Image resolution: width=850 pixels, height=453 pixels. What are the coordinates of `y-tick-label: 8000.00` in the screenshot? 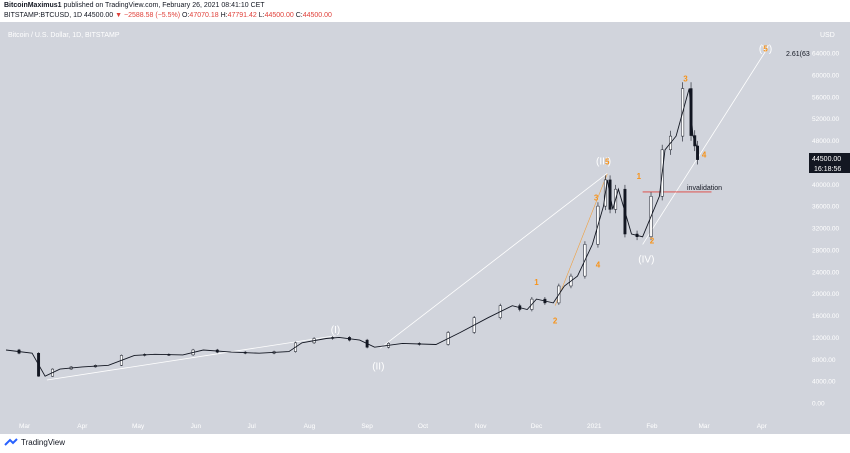 It's located at (824, 360).